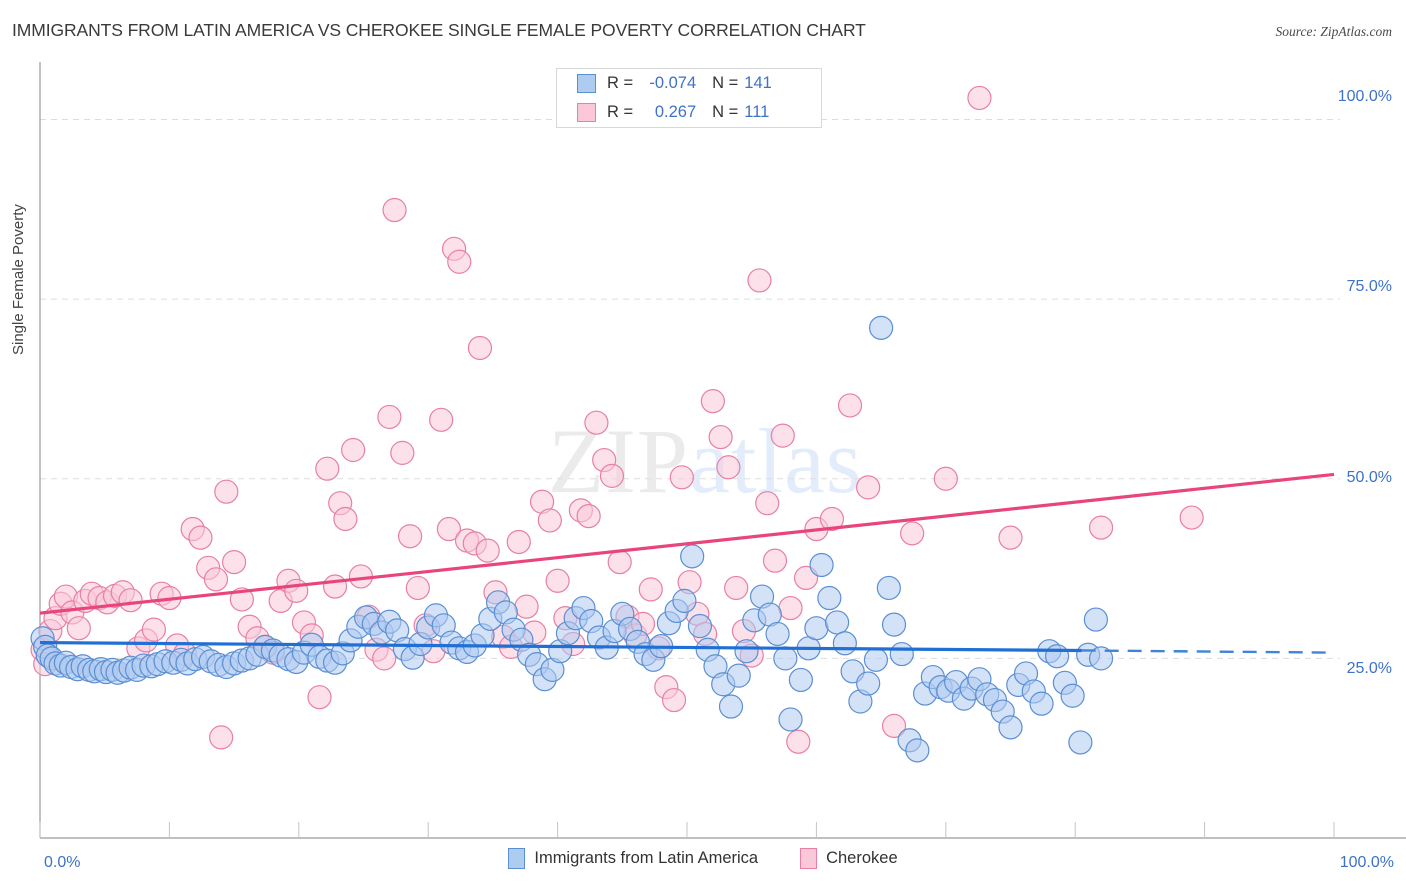 The height and width of the screenshot is (892, 1406). Describe the element at coordinates (1369, 477) in the screenshot. I see `y-tick-label-50: 50.0%` at that location.